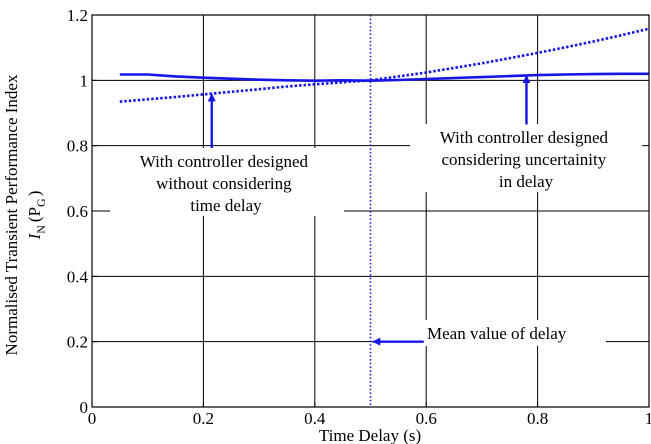  What do you see at coordinates (41, 202) in the screenshot?
I see `y-axis-symbol-arg-sub: G` at bounding box center [41, 202].